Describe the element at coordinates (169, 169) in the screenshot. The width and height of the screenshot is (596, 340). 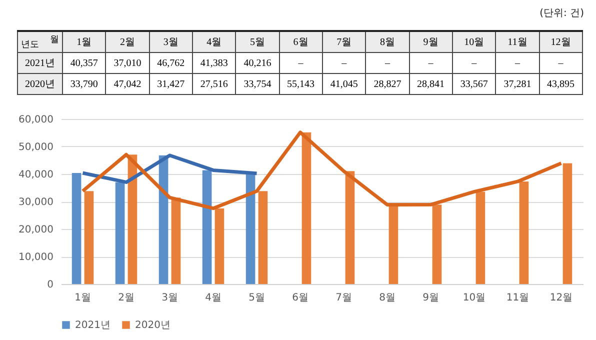
I see `line-series` at that location.